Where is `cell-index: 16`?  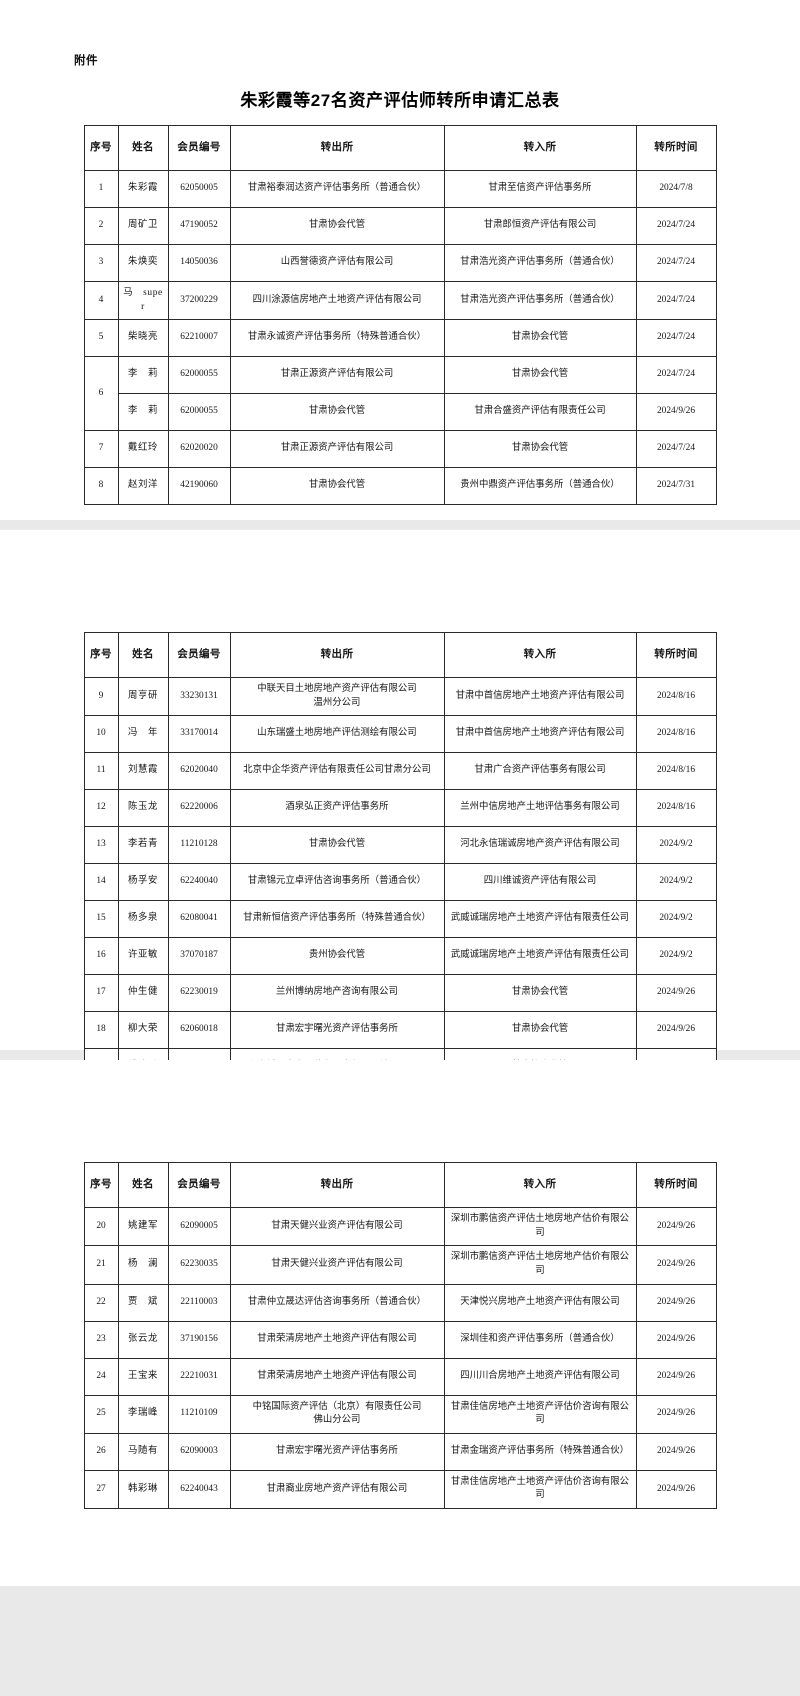 cell-index: 16 is located at coordinates (101, 956).